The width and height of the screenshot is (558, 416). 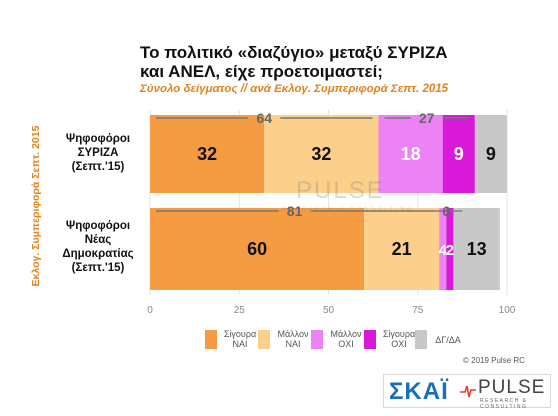 I want to click on group-total-label: 81, so click(x=295, y=211).